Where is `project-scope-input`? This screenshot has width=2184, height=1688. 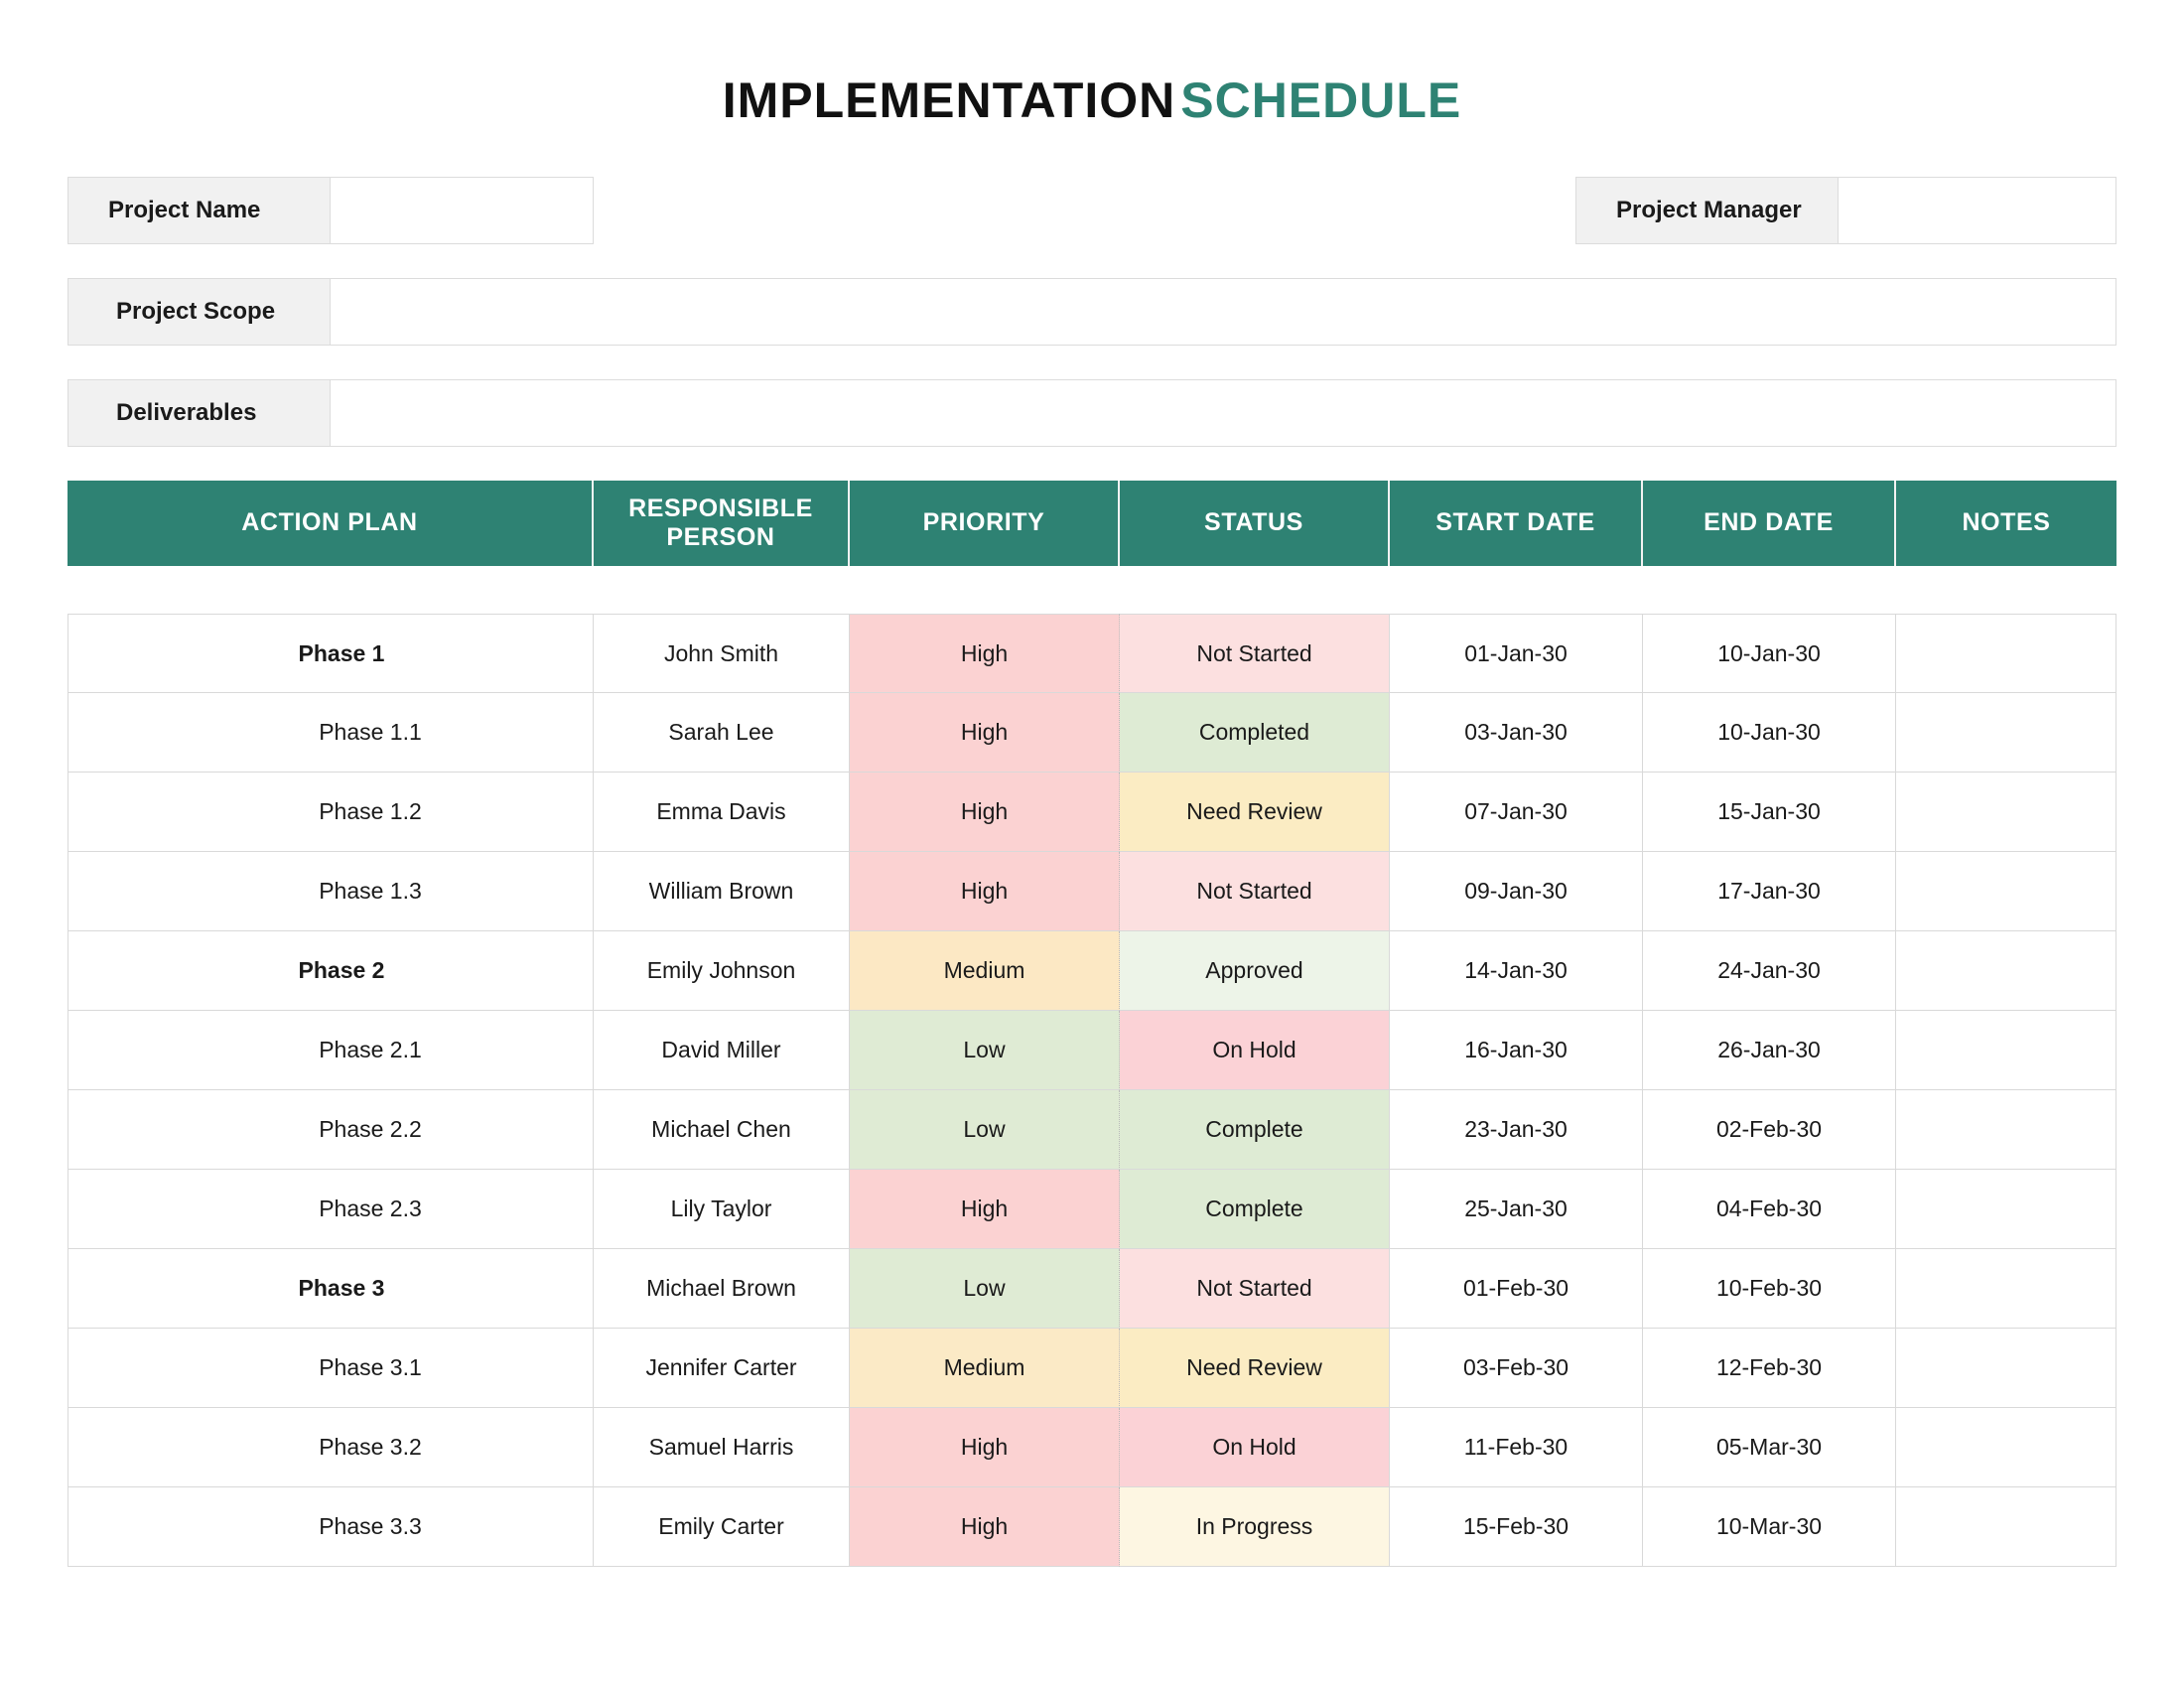
project-scope-input is located at coordinates (1223, 312).